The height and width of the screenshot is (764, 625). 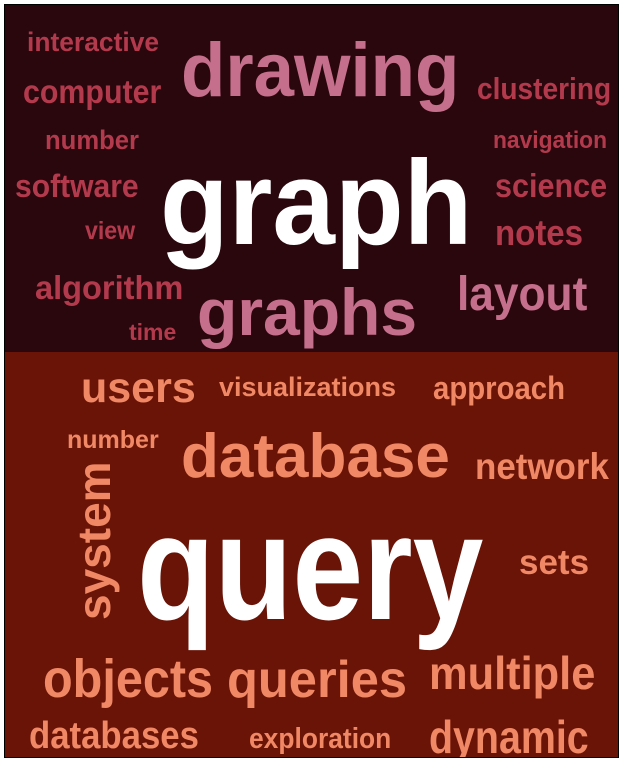 What do you see at coordinates (94, 540) in the screenshot?
I see `word-system: system` at bounding box center [94, 540].